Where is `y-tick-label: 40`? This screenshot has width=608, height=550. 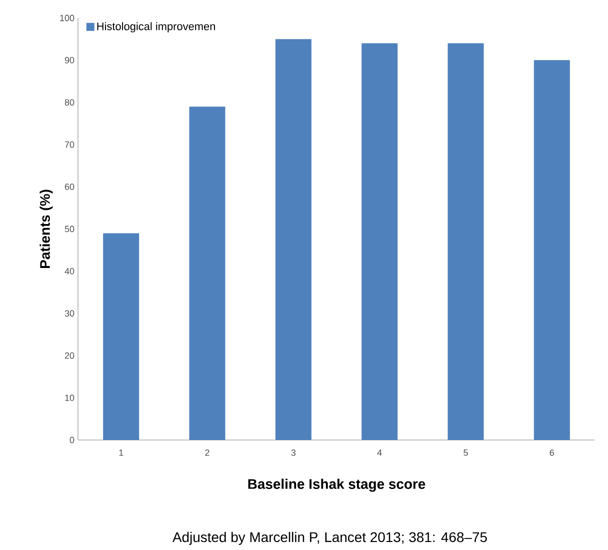 y-tick-label: 40 is located at coordinates (69, 271).